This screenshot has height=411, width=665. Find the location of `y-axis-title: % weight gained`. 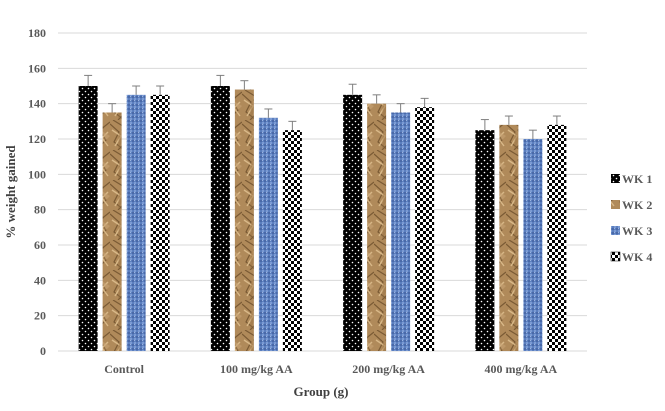

y-axis-title: % weight gained is located at coordinates (10, 192).